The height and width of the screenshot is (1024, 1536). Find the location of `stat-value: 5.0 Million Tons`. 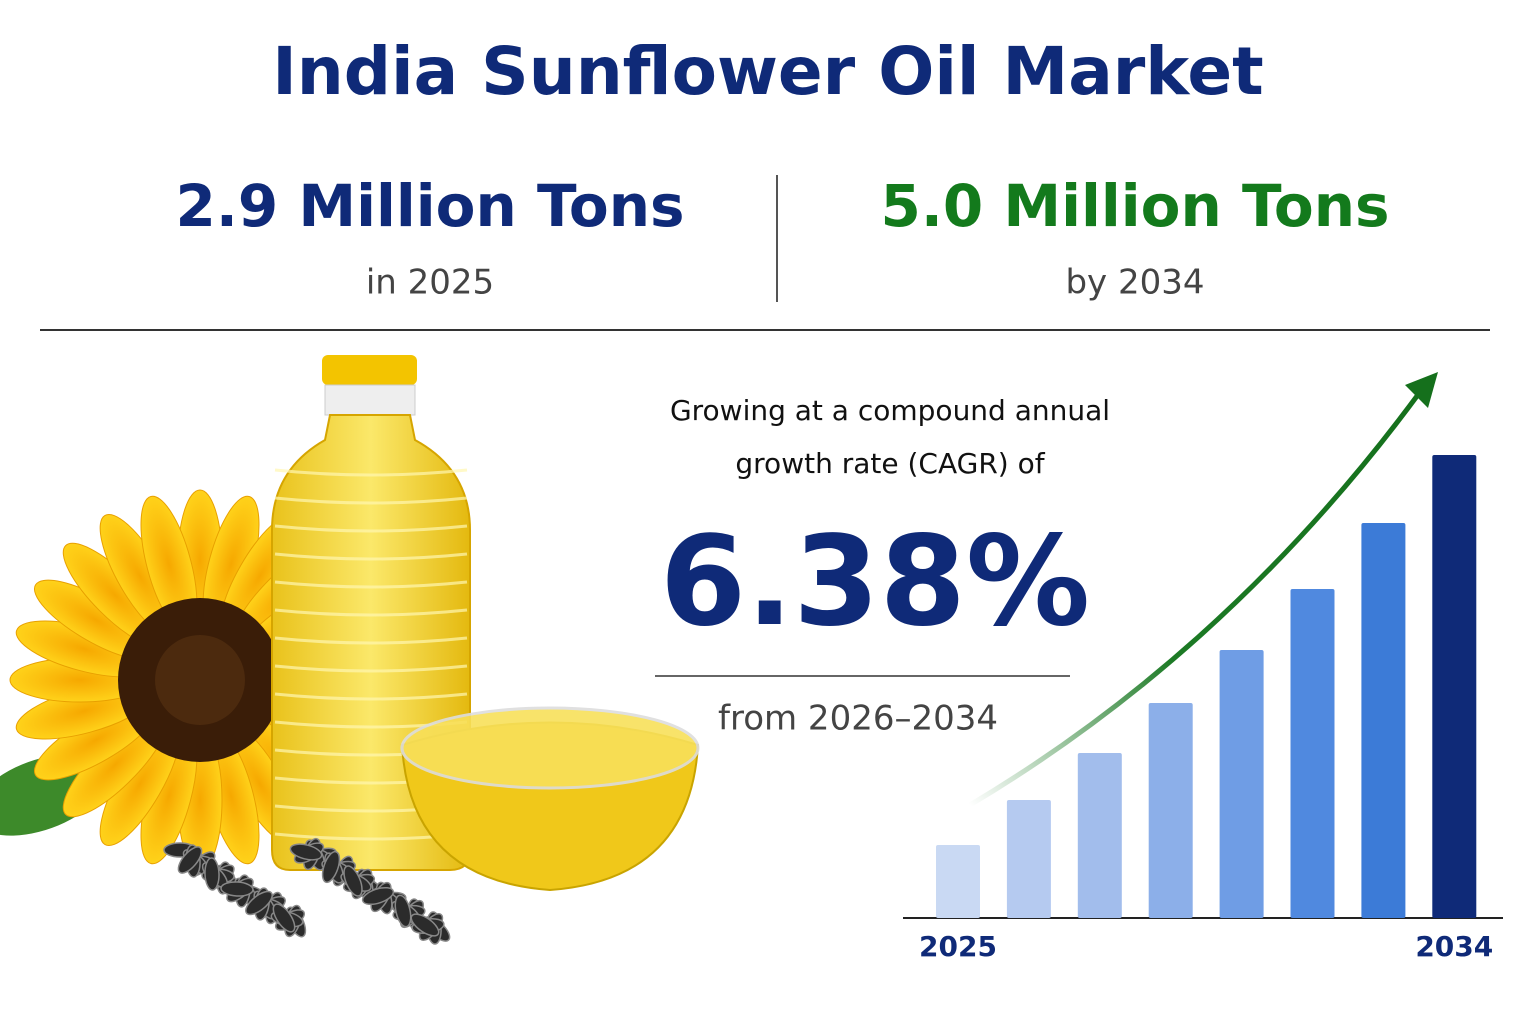

stat-value: 5.0 Million Tons is located at coordinates (1134, 206).